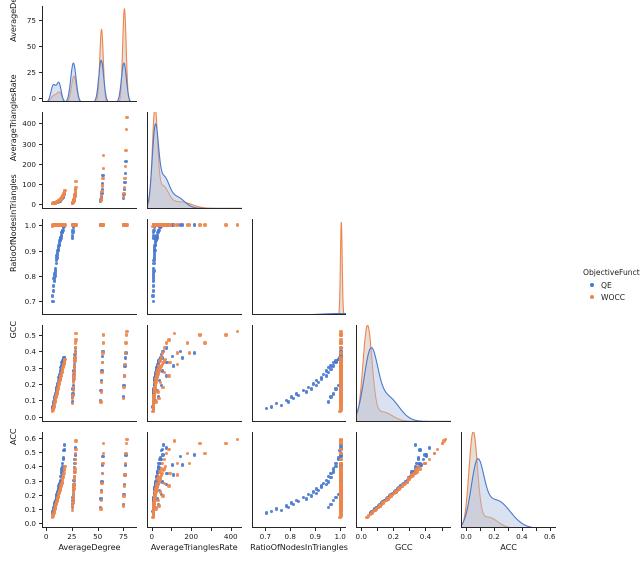 The height and width of the screenshot is (580, 640). I want to click on y-tick-label: 75, so click(31, 20).